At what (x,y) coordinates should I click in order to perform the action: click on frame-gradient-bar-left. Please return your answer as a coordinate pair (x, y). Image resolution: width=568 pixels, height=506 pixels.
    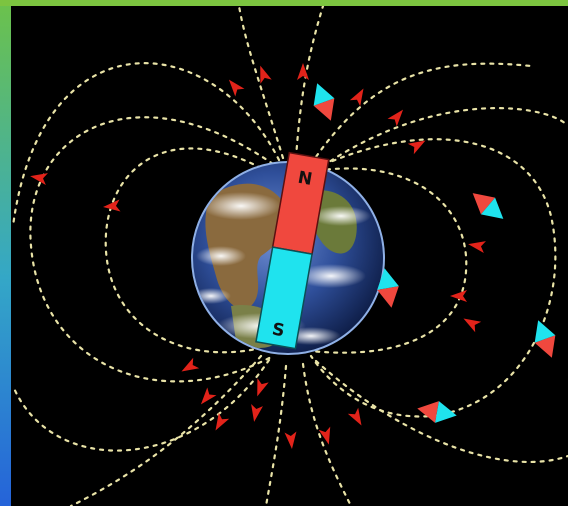
    Looking at the image, I should click on (5, 253).